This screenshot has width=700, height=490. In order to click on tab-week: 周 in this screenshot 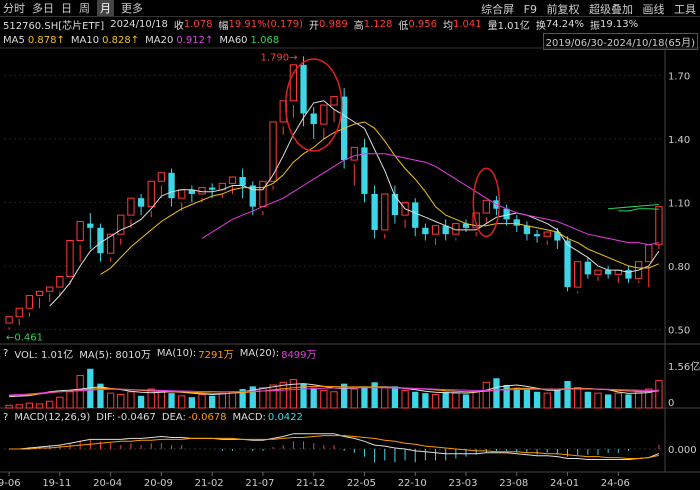, I will do `click(84, 8)`.